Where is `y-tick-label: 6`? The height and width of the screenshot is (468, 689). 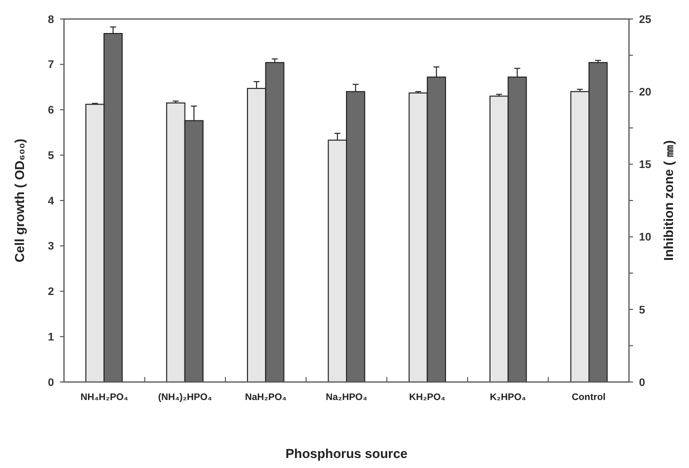
y-tick-label: 6 is located at coordinates (51, 110).